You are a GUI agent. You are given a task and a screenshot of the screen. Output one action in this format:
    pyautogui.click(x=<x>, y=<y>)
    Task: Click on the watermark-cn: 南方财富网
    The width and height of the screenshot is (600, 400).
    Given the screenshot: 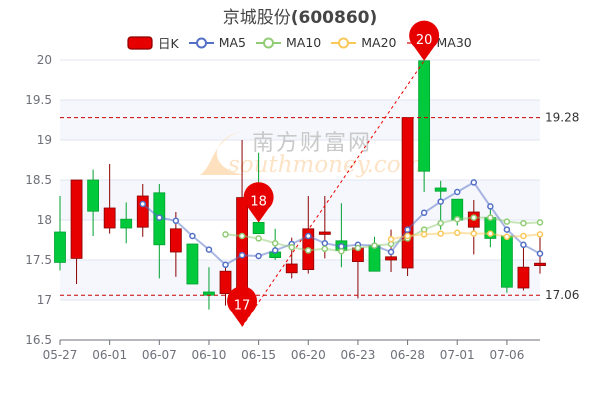 What is the action you would take?
    pyautogui.click(x=312, y=143)
    